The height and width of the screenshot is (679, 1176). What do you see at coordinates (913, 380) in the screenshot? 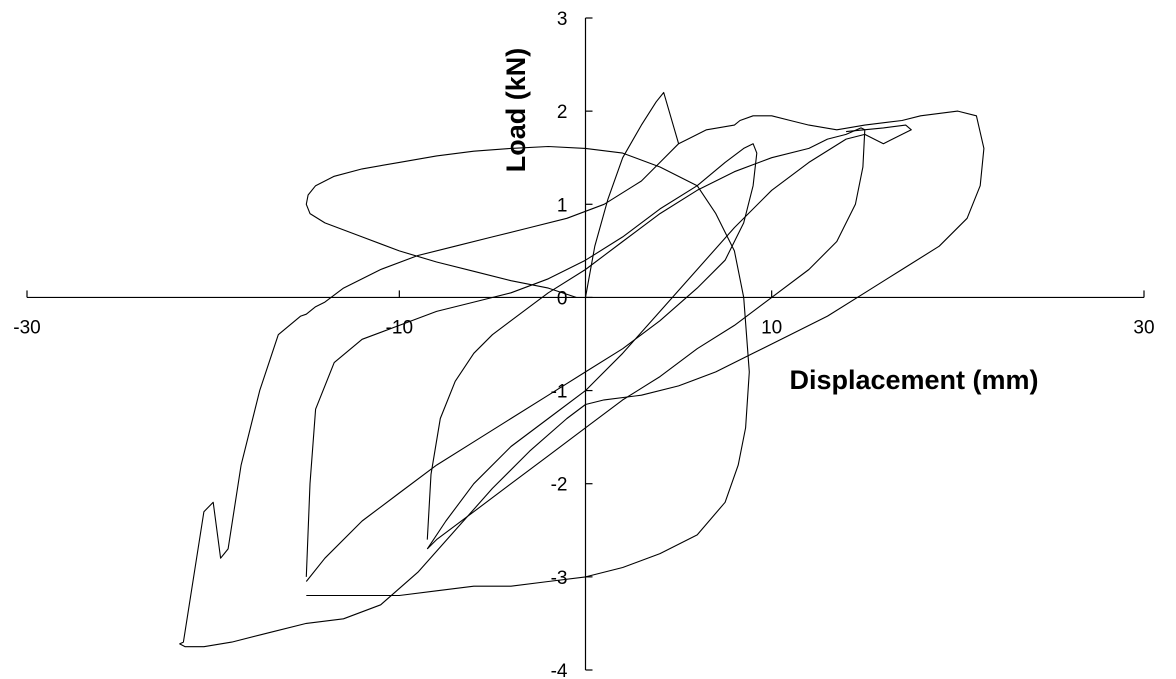
I see `x-axis-title: Displacement (mm)` at bounding box center [913, 380].